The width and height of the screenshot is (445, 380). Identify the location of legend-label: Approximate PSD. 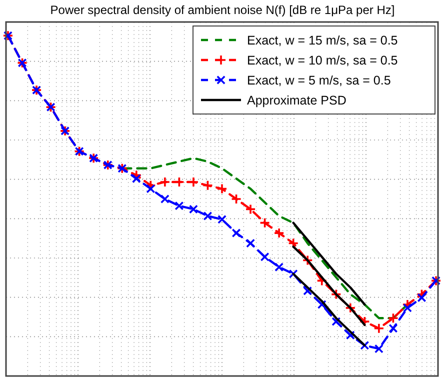
(296, 101).